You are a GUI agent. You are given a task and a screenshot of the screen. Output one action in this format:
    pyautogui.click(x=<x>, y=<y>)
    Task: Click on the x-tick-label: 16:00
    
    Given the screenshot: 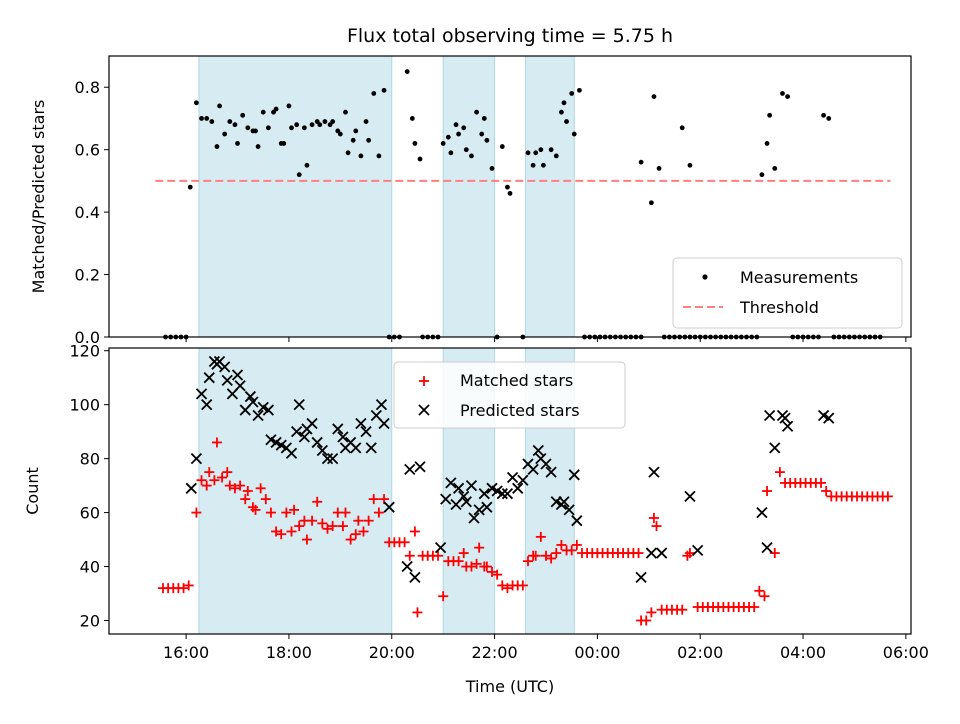 What is the action you would take?
    pyautogui.click(x=186, y=652)
    